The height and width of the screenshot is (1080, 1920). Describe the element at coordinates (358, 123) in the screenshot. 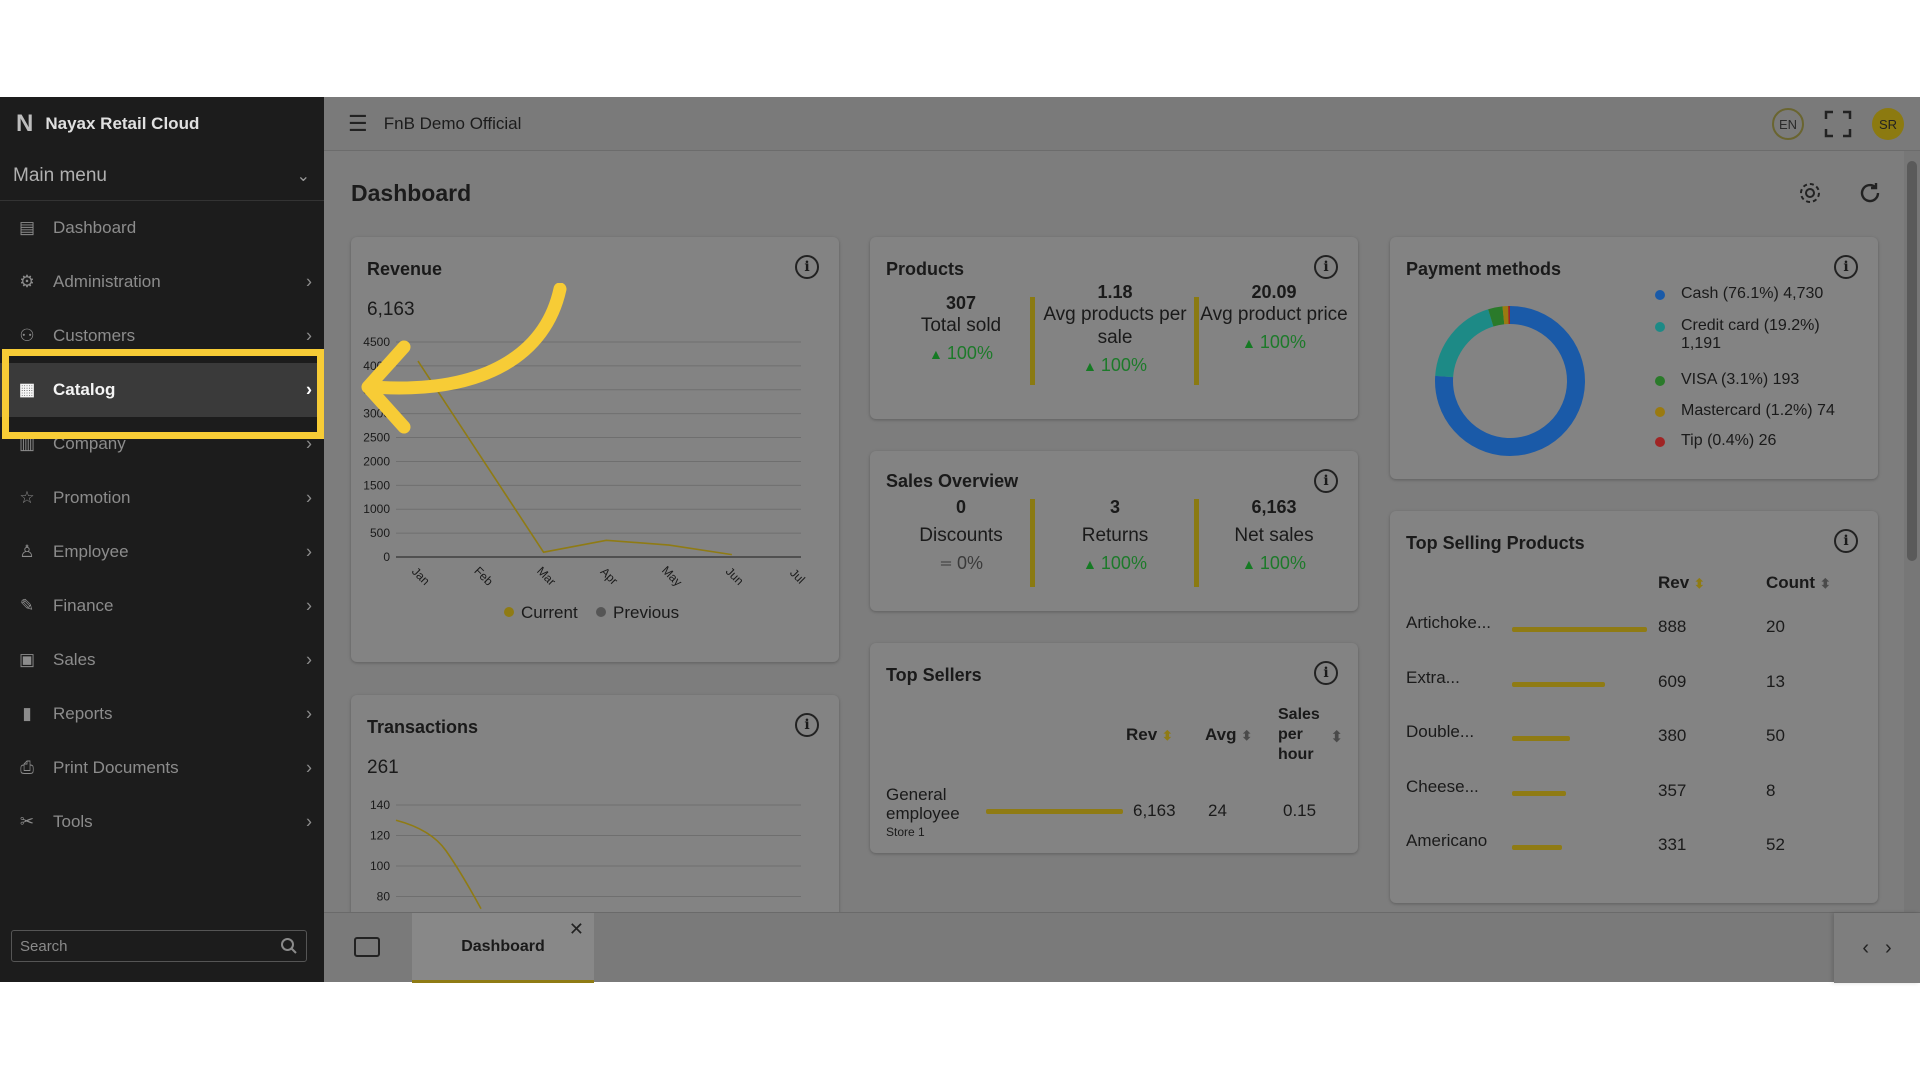

I see `hamburger-menu-icon: ☰` at that location.